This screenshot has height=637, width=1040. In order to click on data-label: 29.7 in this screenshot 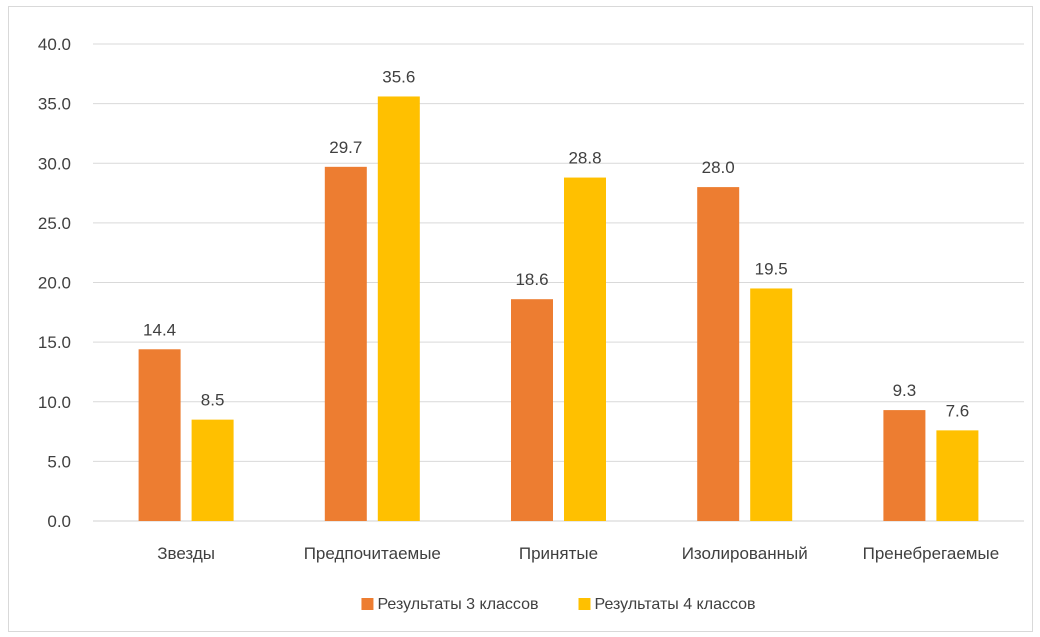, I will do `click(345, 147)`.